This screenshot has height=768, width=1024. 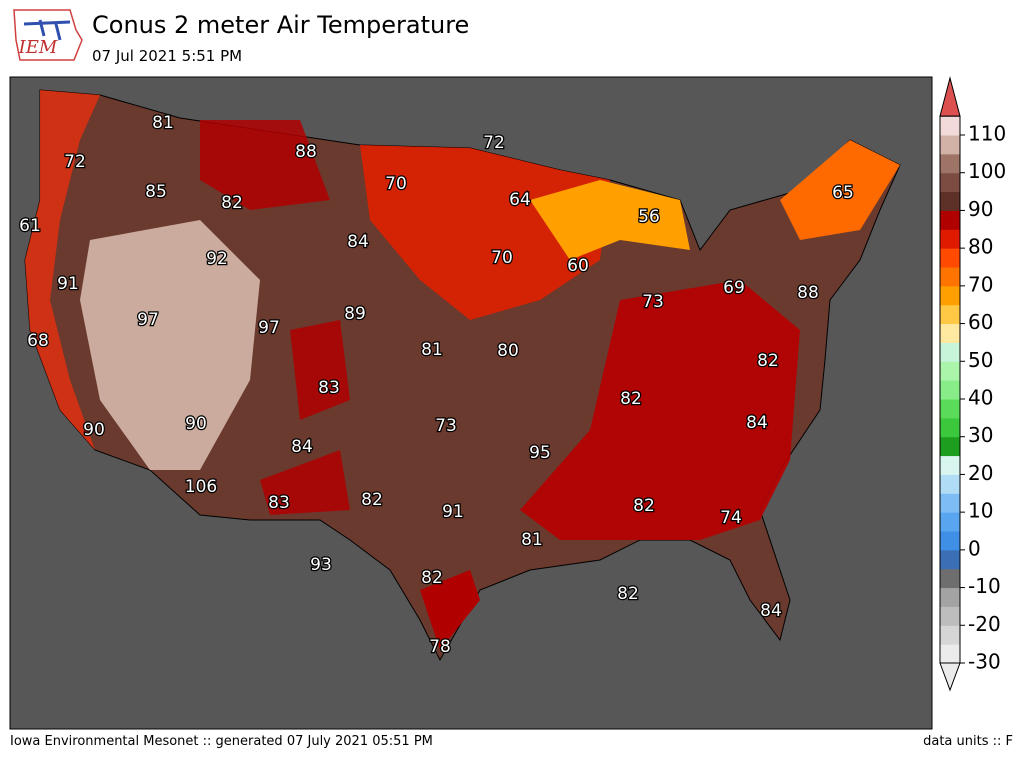 What do you see at coordinates (217, 259) in the screenshot?
I see `temp-label: 92` at bounding box center [217, 259].